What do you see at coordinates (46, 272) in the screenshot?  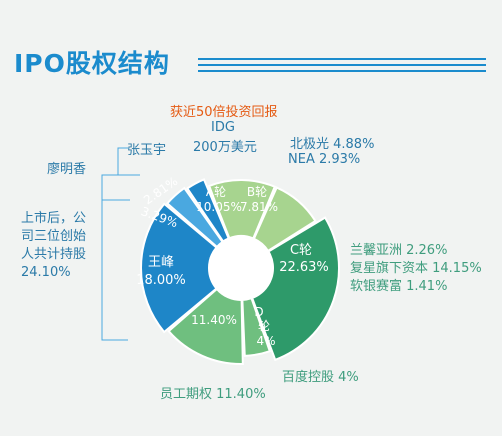 I see `founders-note-4: 24.10%` at bounding box center [46, 272].